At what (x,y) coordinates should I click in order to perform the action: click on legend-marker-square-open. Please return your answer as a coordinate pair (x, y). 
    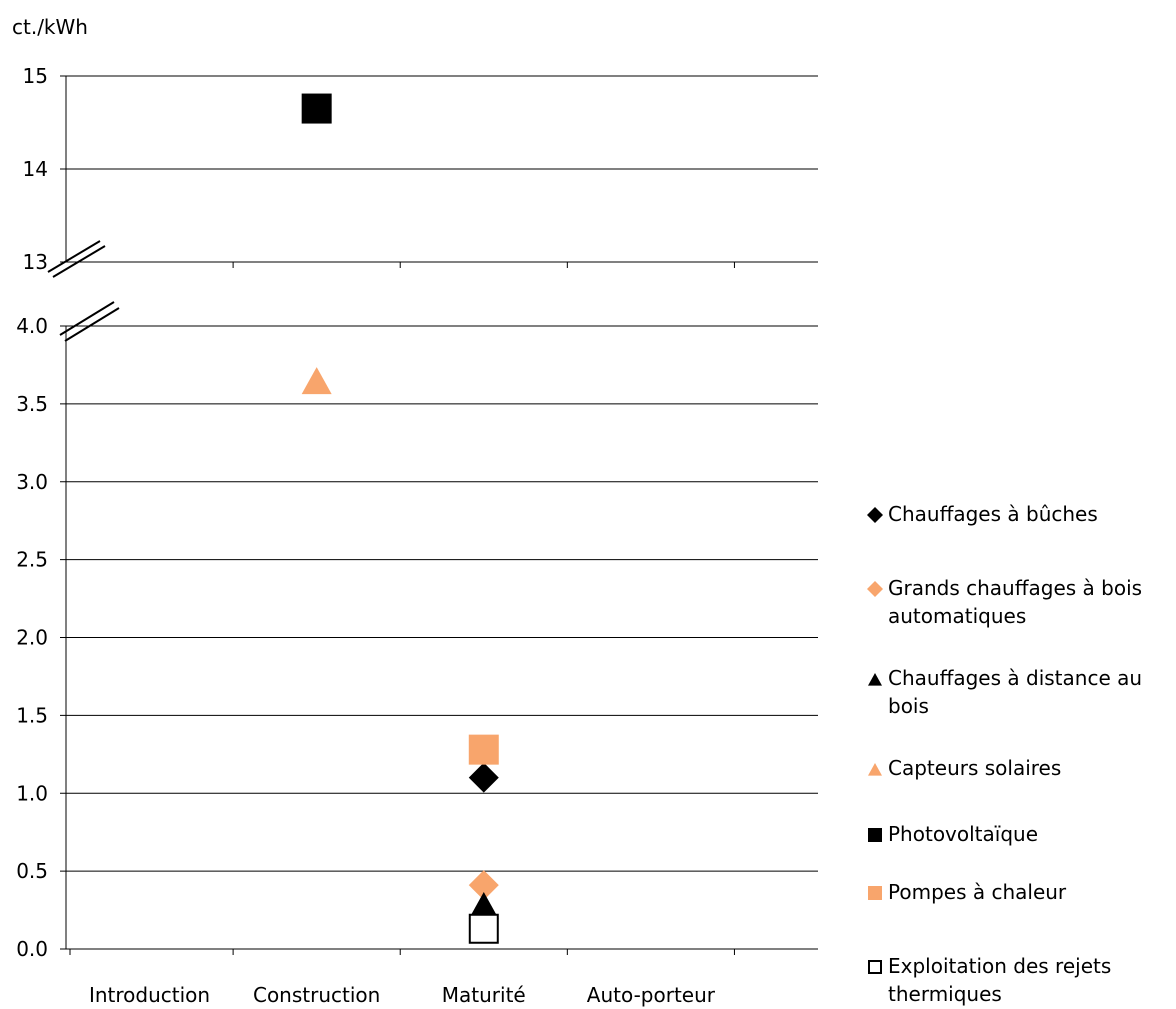
    Looking at the image, I should click on (875, 967).